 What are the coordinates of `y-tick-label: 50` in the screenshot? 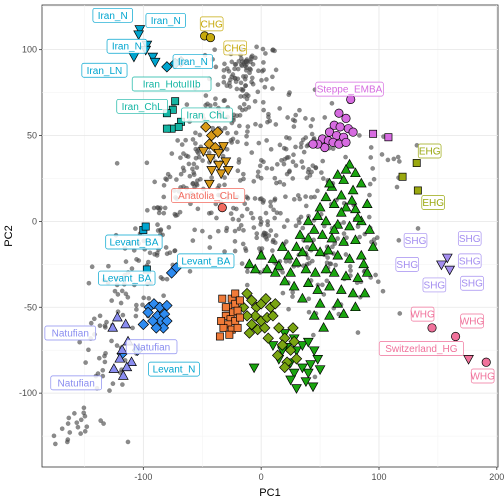 It's located at (32, 136).